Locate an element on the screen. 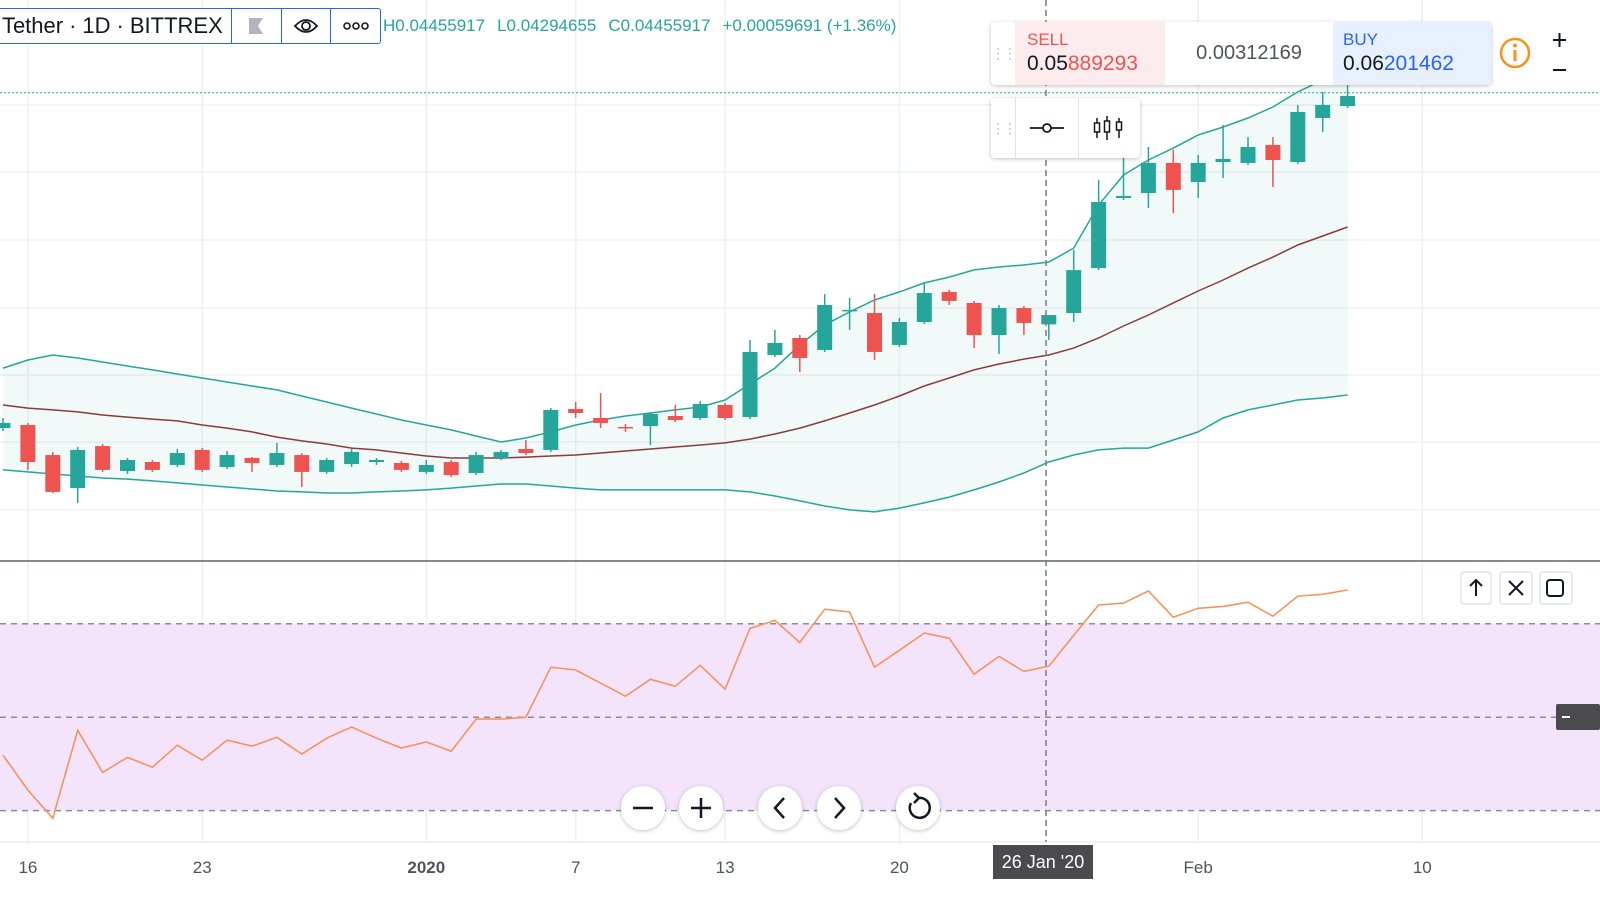 The height and width of the screenshot is (900, 1600). sell-price-major: 0.05 is located at coordinates (1047, 63).